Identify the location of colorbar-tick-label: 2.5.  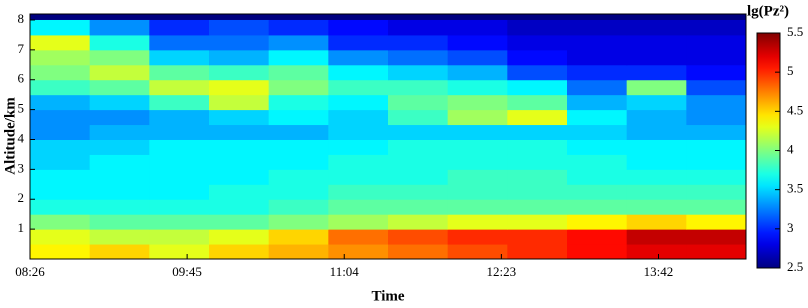
(795, 266).